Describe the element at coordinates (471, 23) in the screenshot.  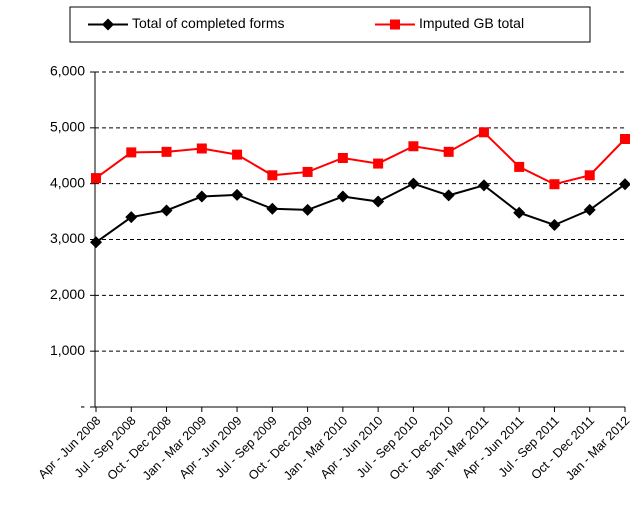
I see `legend-label: Imputed GB total` at that location.